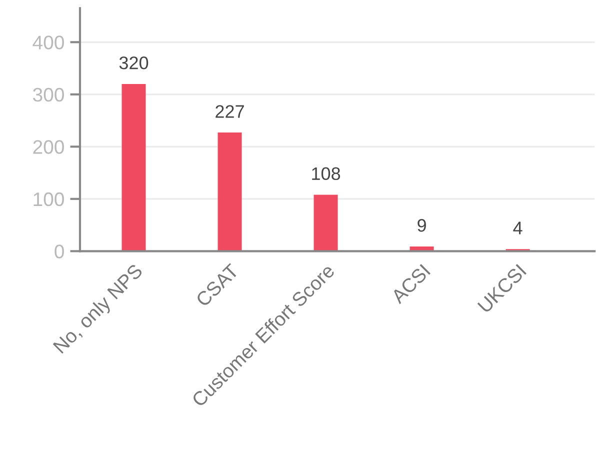  Describe the element at coordinates (59, 251) in the screenshot. I see `y-tick-label: 0` at that location.